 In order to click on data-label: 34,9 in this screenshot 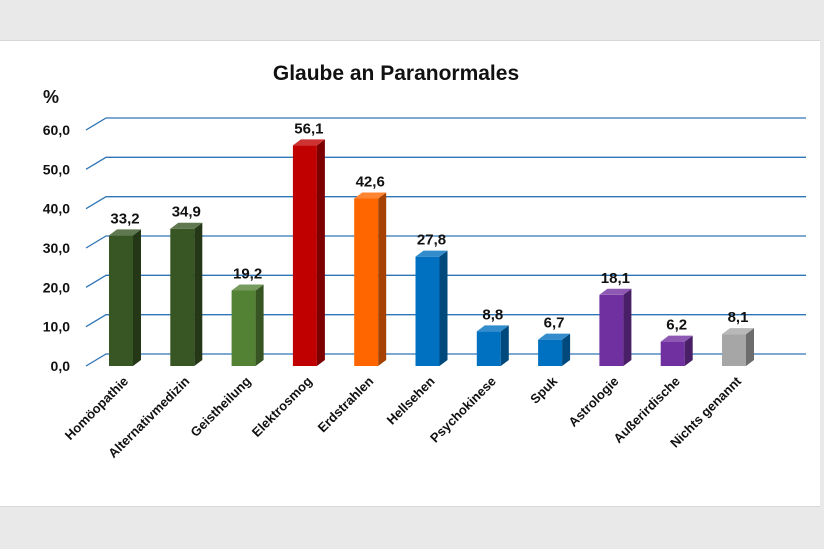, I will do `click(186, 212)`.